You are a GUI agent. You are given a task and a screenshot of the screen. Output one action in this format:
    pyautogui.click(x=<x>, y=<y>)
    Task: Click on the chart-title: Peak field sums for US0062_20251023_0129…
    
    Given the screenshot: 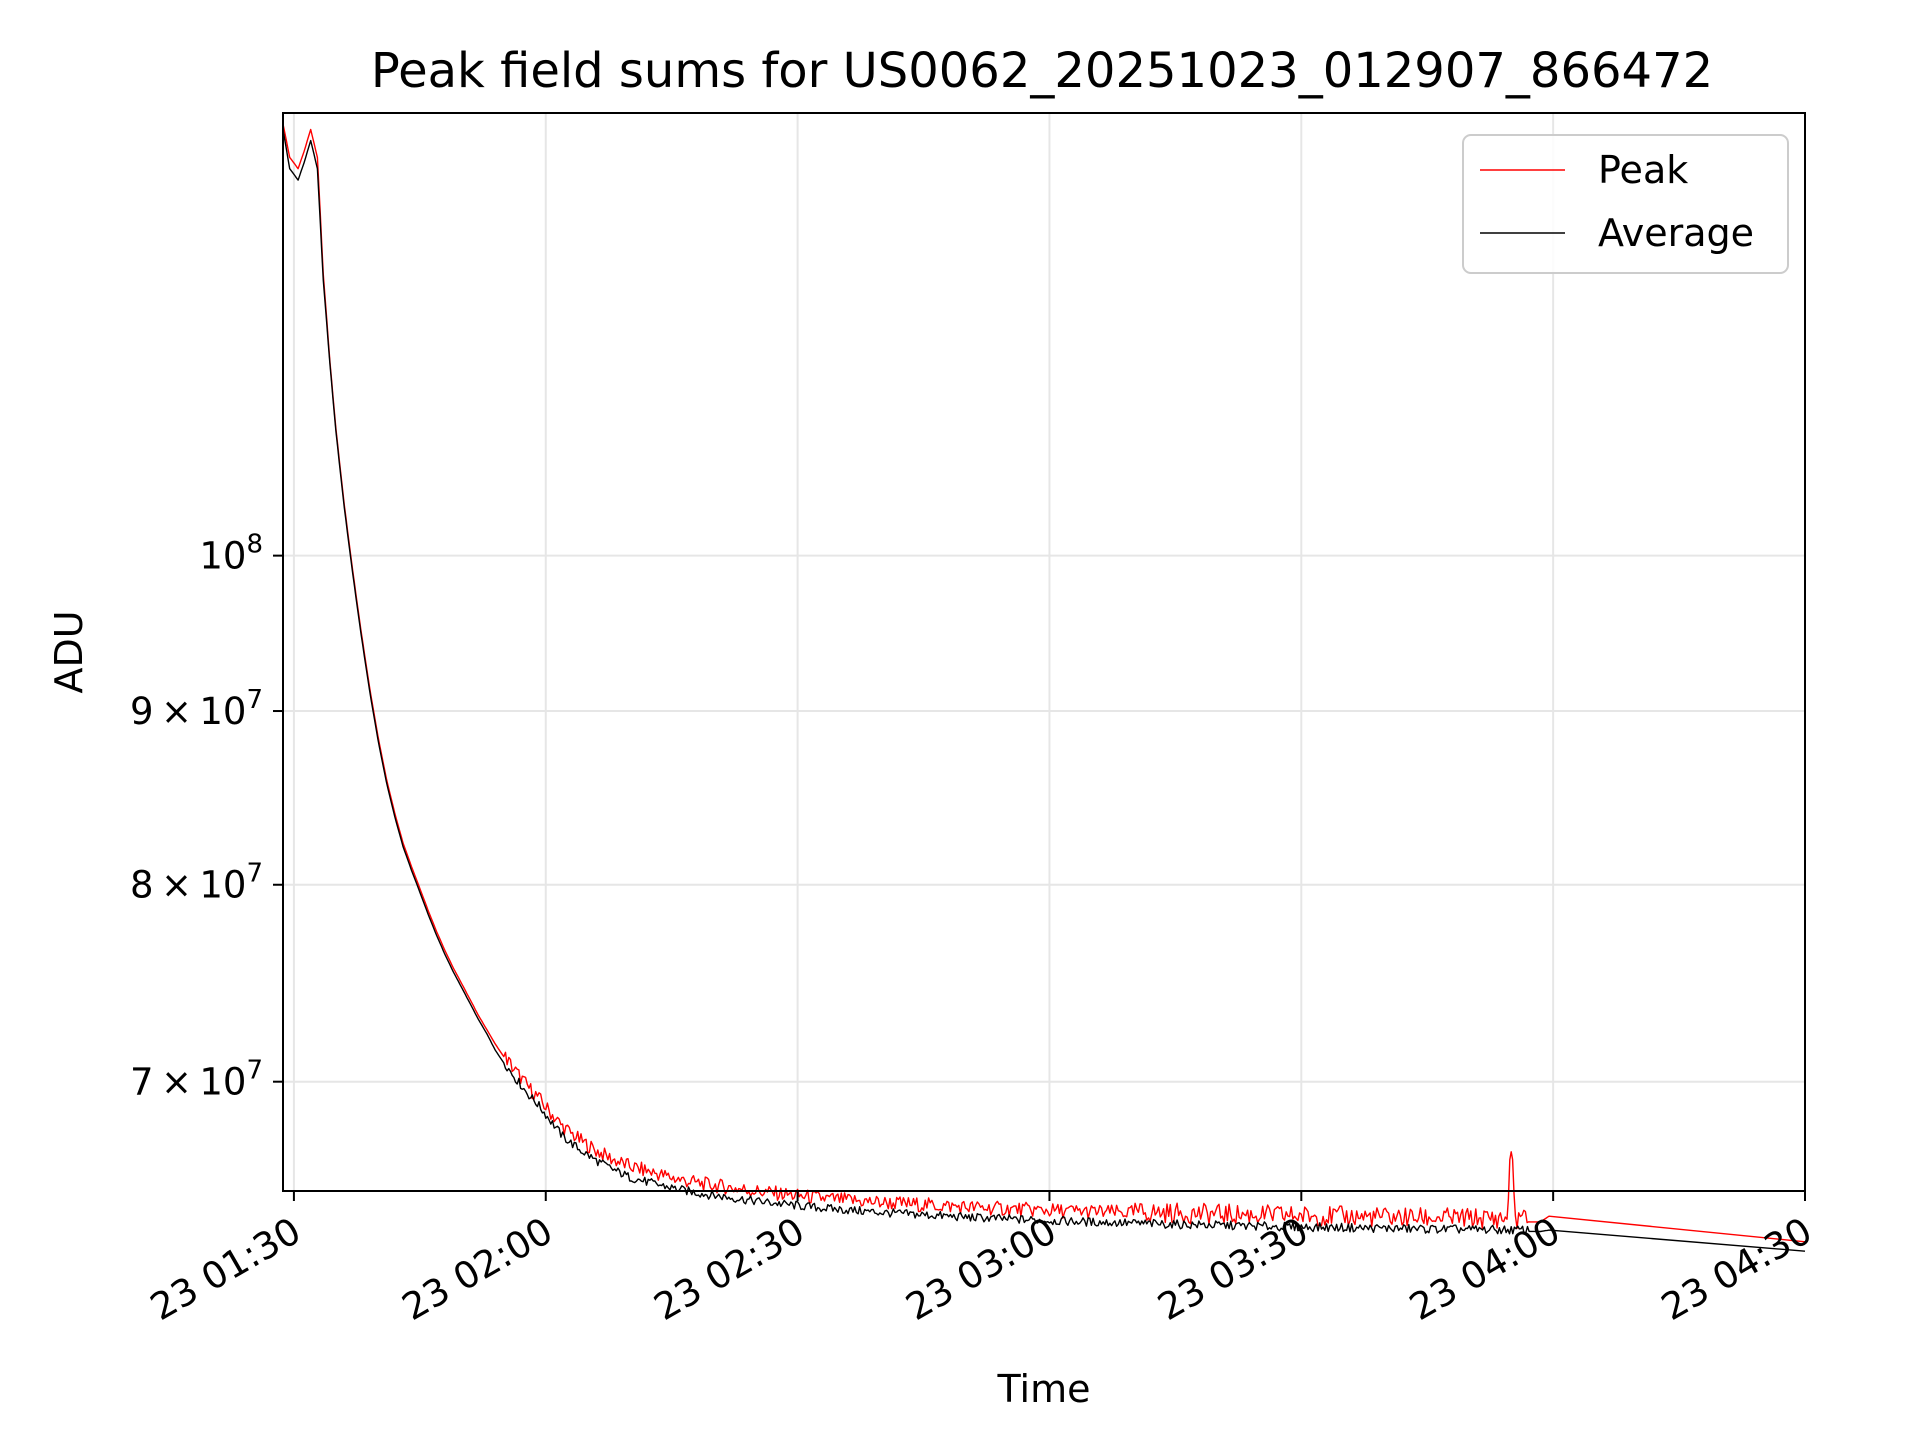 What is the action you would take?
    pyautogui.click(x=1042, y=71)
    